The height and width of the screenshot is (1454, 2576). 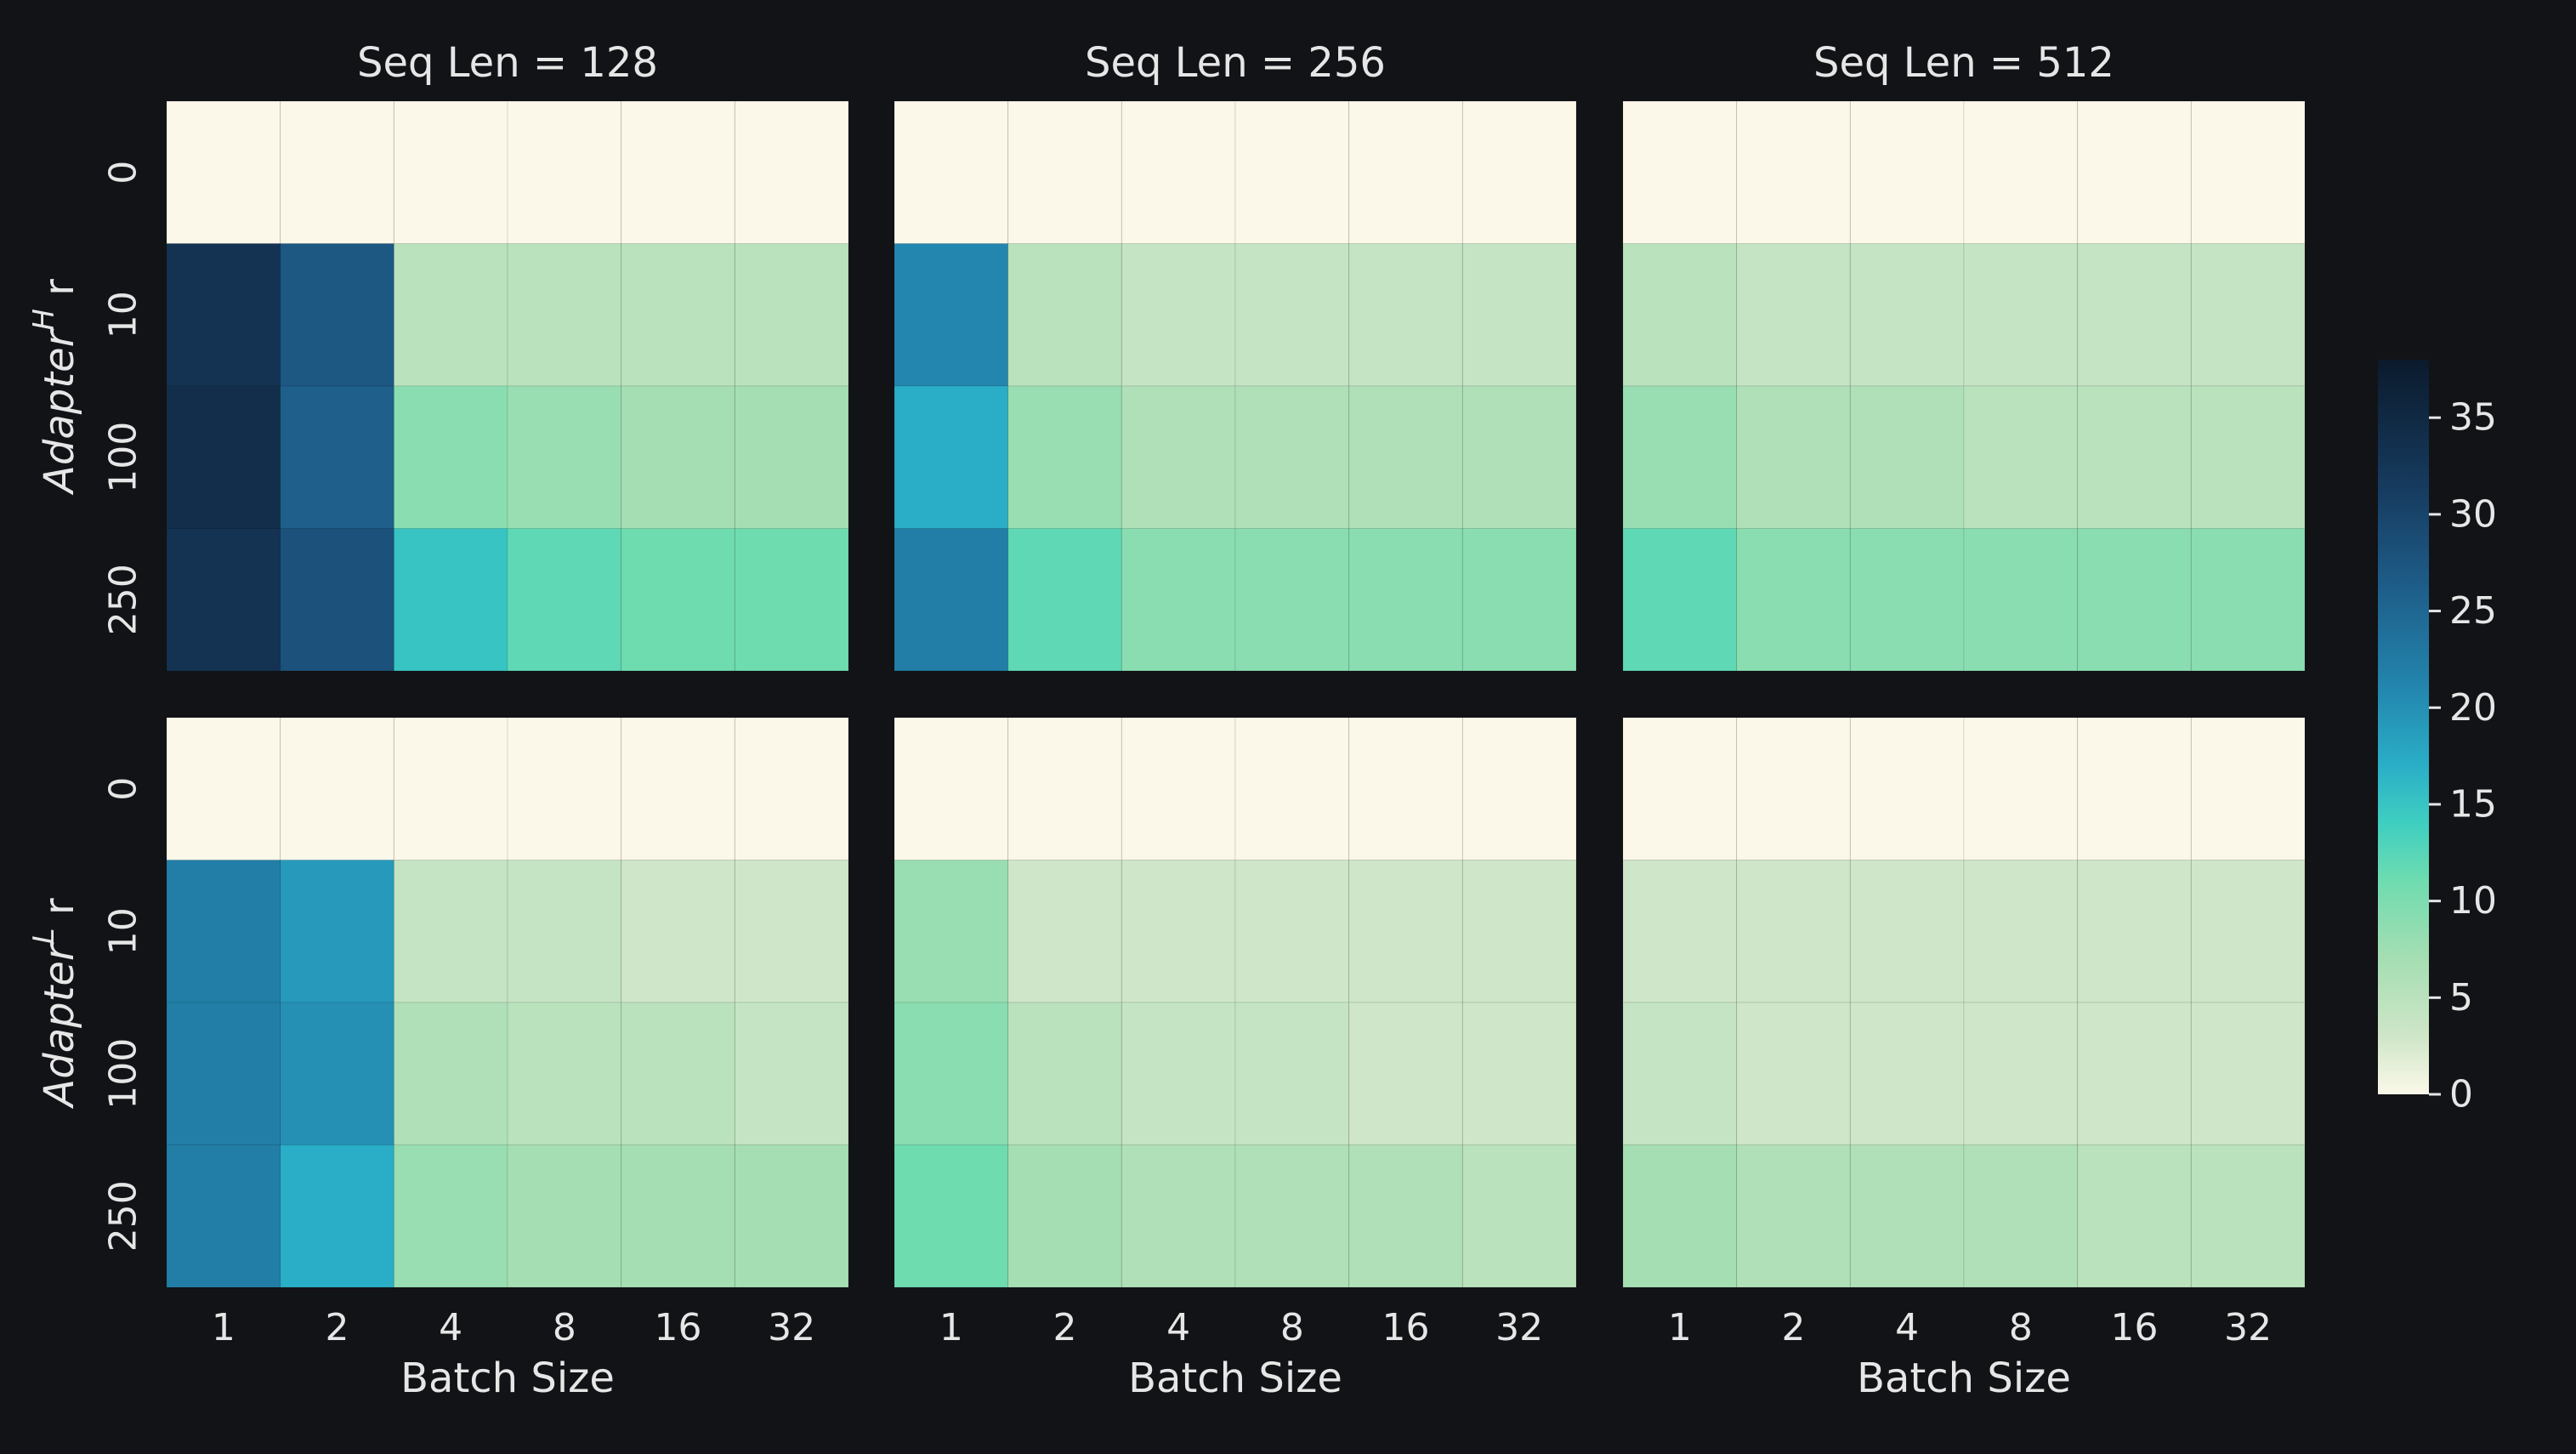 I want to click on heatmap-panel-r0-c1, so click(x=1236, y=386).